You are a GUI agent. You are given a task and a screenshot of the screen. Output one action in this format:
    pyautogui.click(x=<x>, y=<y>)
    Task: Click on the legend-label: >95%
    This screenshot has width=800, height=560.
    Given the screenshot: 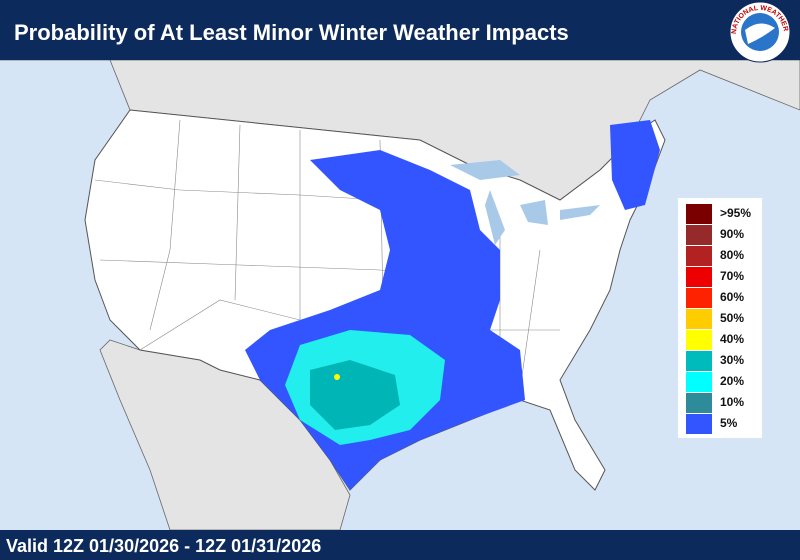 What is the action you would take?
    pyautogui.click(x=735, y=213)
    